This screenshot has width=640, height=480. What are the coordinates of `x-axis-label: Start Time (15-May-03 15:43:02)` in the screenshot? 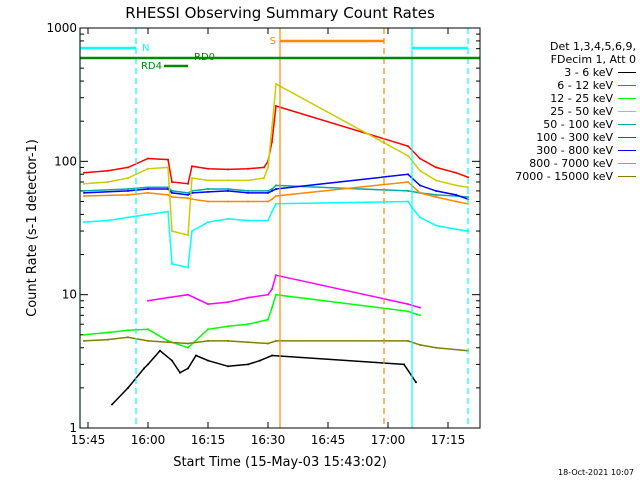 It's located at (280, 462).